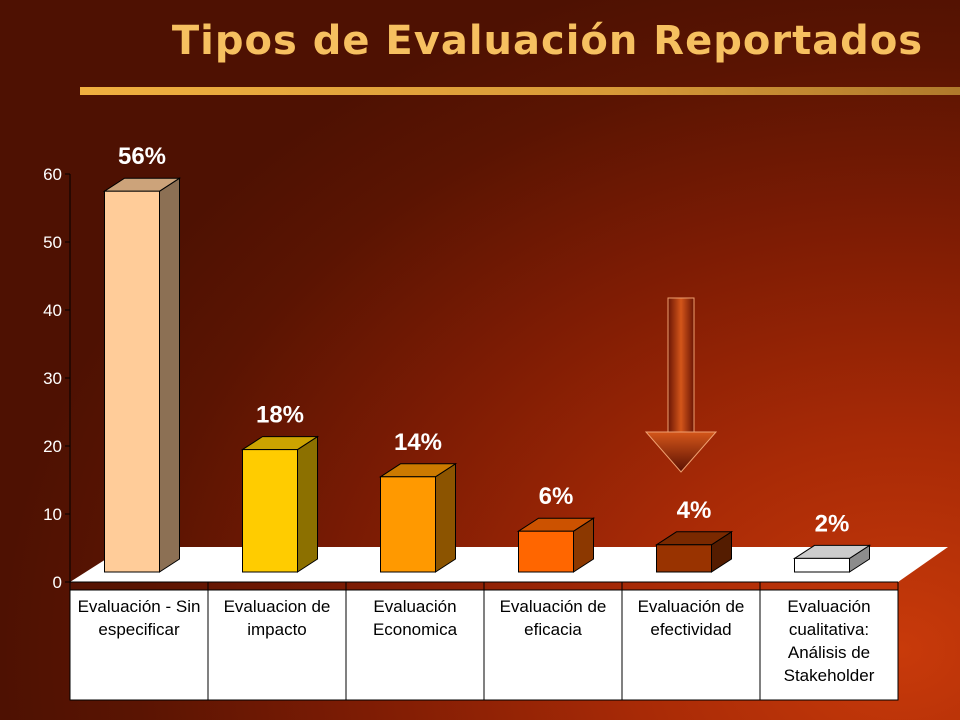  I want to click on x-tick-label: eficacia, so click(553, 629).